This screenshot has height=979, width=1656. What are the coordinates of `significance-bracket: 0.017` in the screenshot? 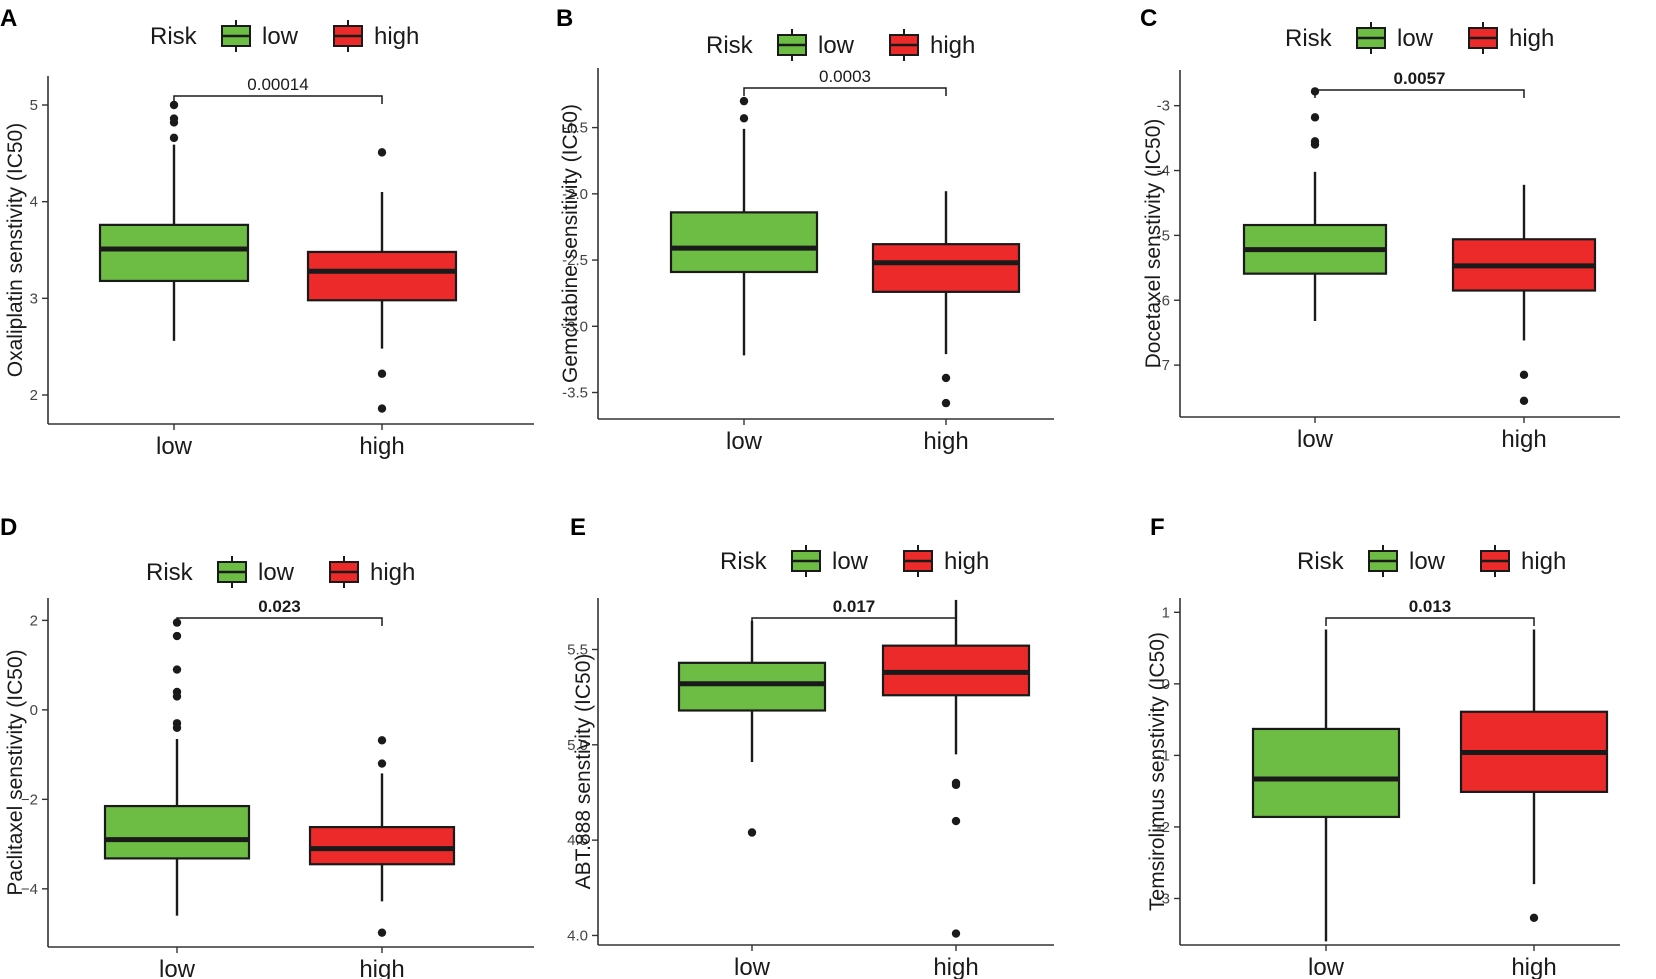 It's located at (854, 611).